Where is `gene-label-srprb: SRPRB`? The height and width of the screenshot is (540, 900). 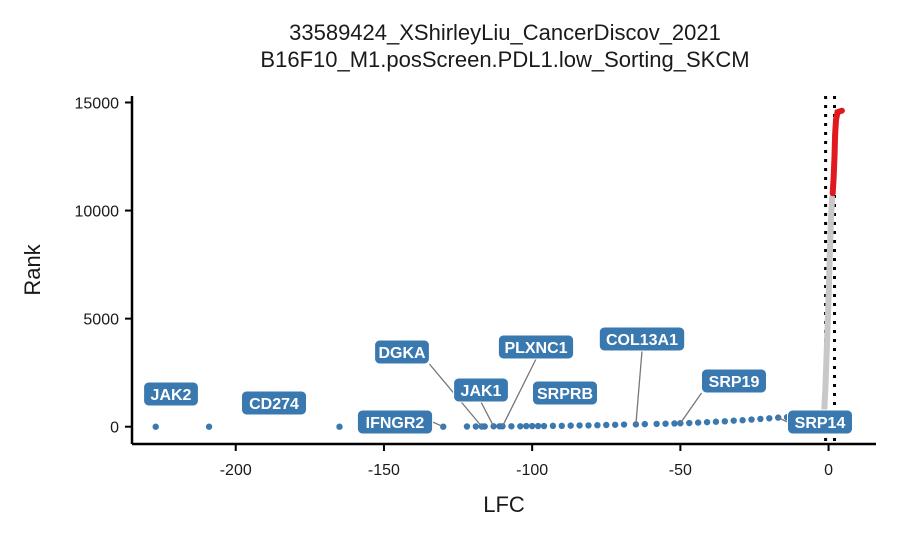
gene-label-srprb: SRPRB is located at coordinates (565, 393).